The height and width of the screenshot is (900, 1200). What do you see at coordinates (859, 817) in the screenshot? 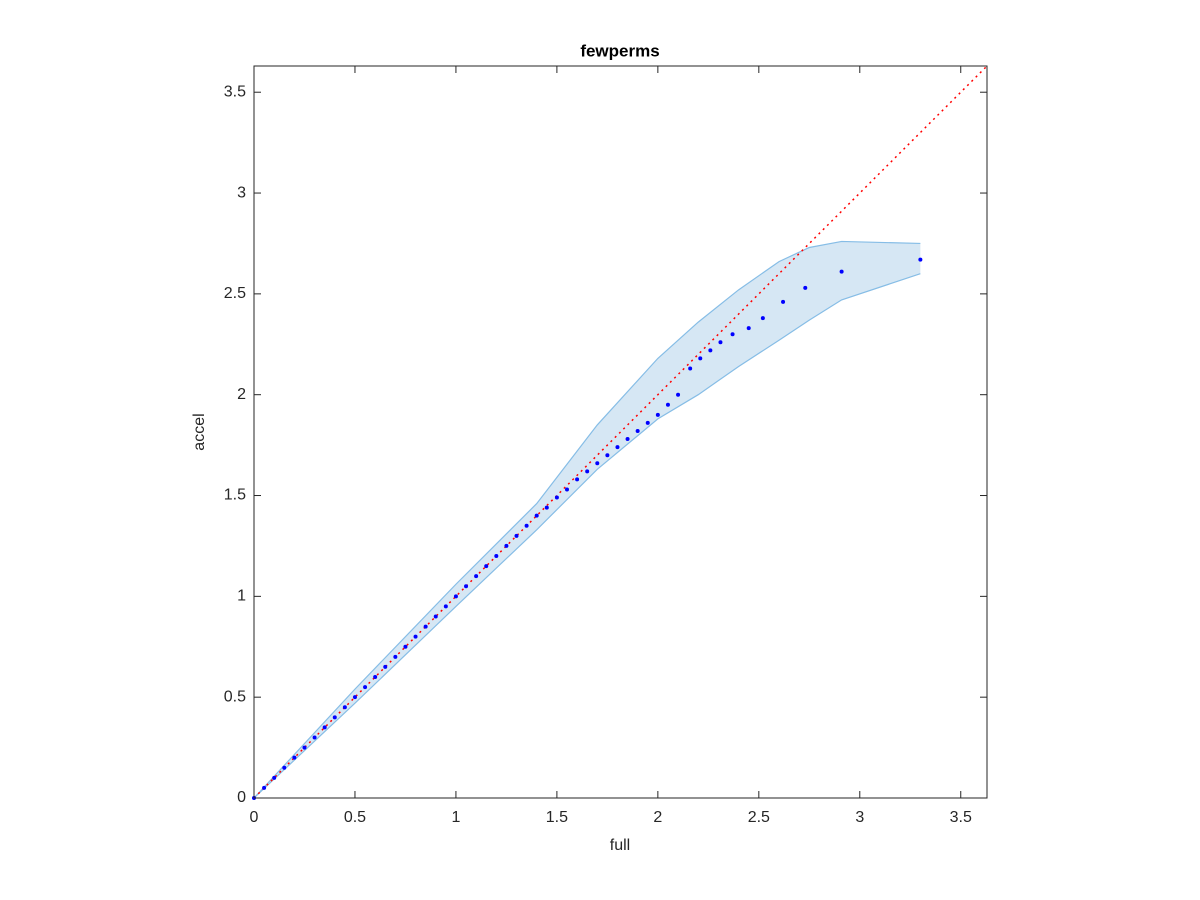
I see `x-tick-label: 3` at bounding box center [859, 817].